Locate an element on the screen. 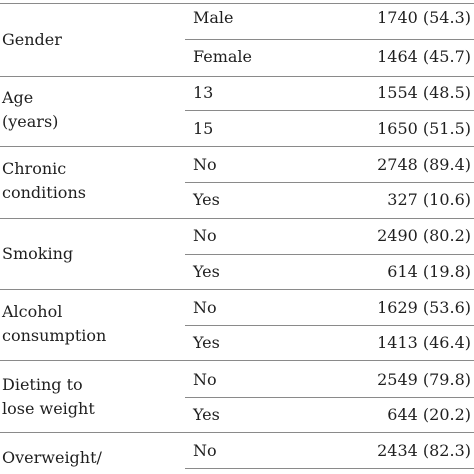 Image resolution: width=474 pixels, height=474 pixels. group-label-gender: Gender is located at coordinates (32, 40).